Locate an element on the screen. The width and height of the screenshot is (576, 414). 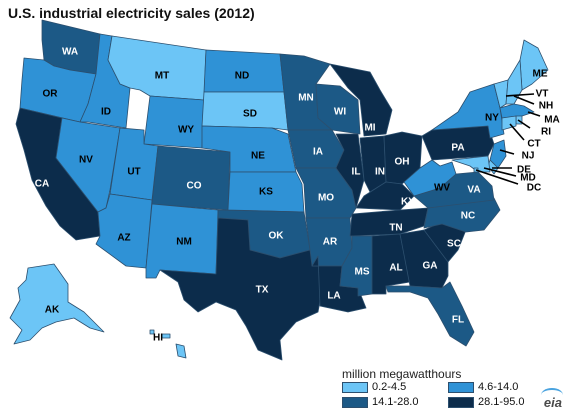
state-TX is located at coordinates (241, 289).